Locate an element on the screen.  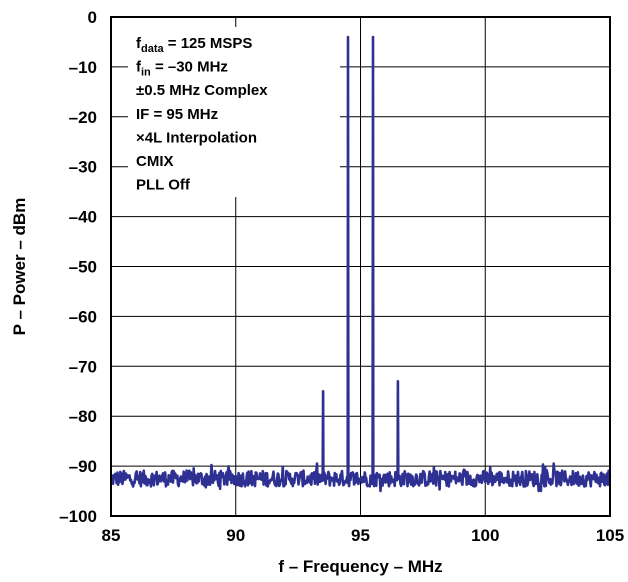
annotation-background is located at coordinates (234, 112).